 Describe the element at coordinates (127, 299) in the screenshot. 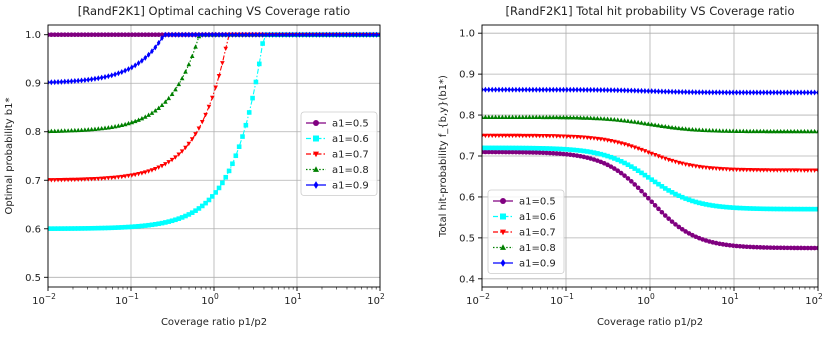

I see `x-tick-label: 10⁻¹` at that location.